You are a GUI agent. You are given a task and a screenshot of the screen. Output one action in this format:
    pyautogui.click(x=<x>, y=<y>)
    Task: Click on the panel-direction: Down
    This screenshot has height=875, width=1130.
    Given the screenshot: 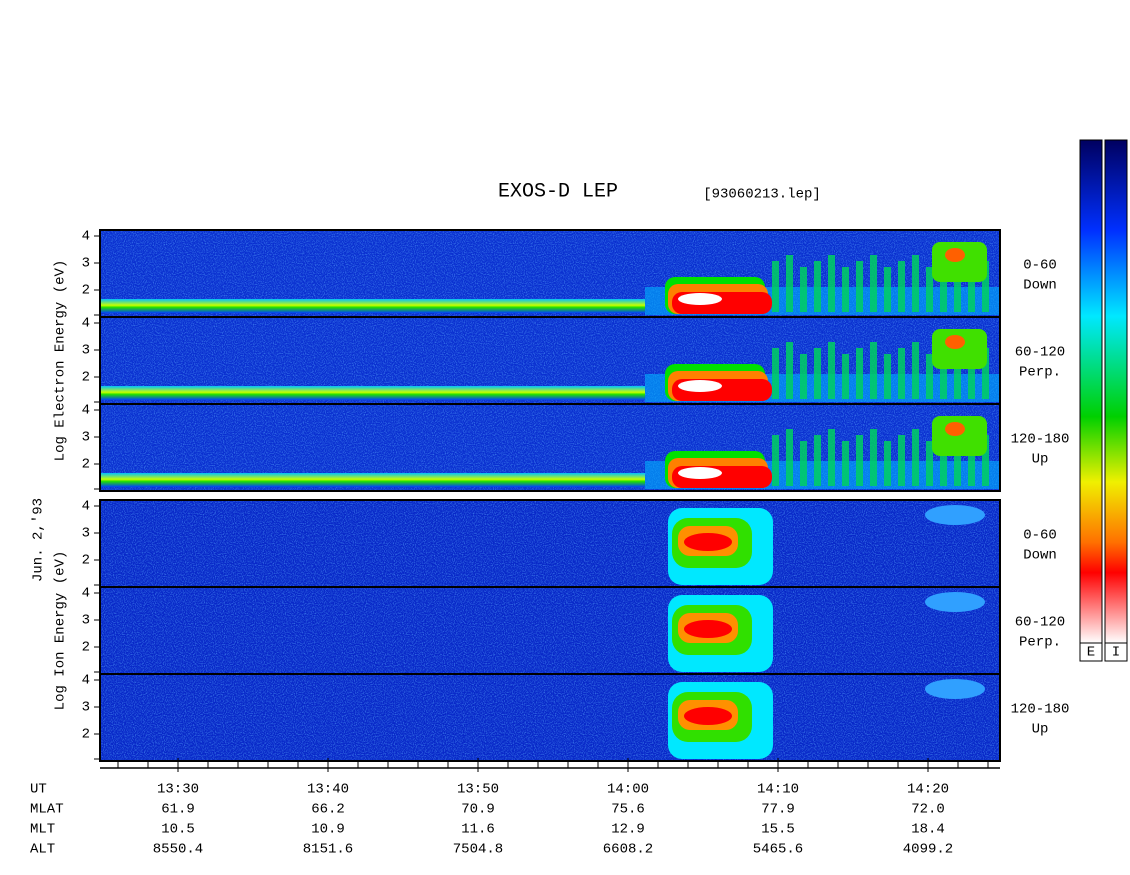 What is the action you would take?
    pyautogui.click(x=1040, y=286)
    